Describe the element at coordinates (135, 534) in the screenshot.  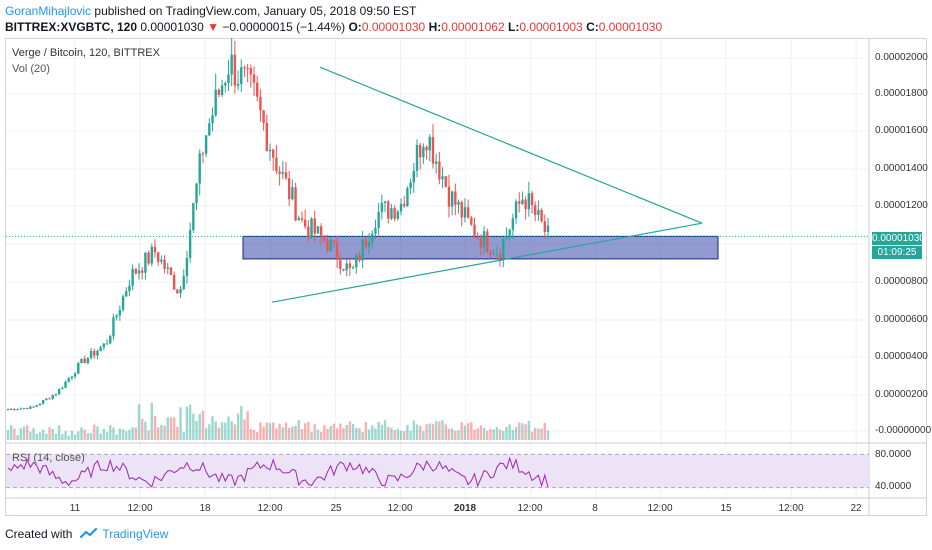
I see `tradingview-brand-text: TradingView` at that location.